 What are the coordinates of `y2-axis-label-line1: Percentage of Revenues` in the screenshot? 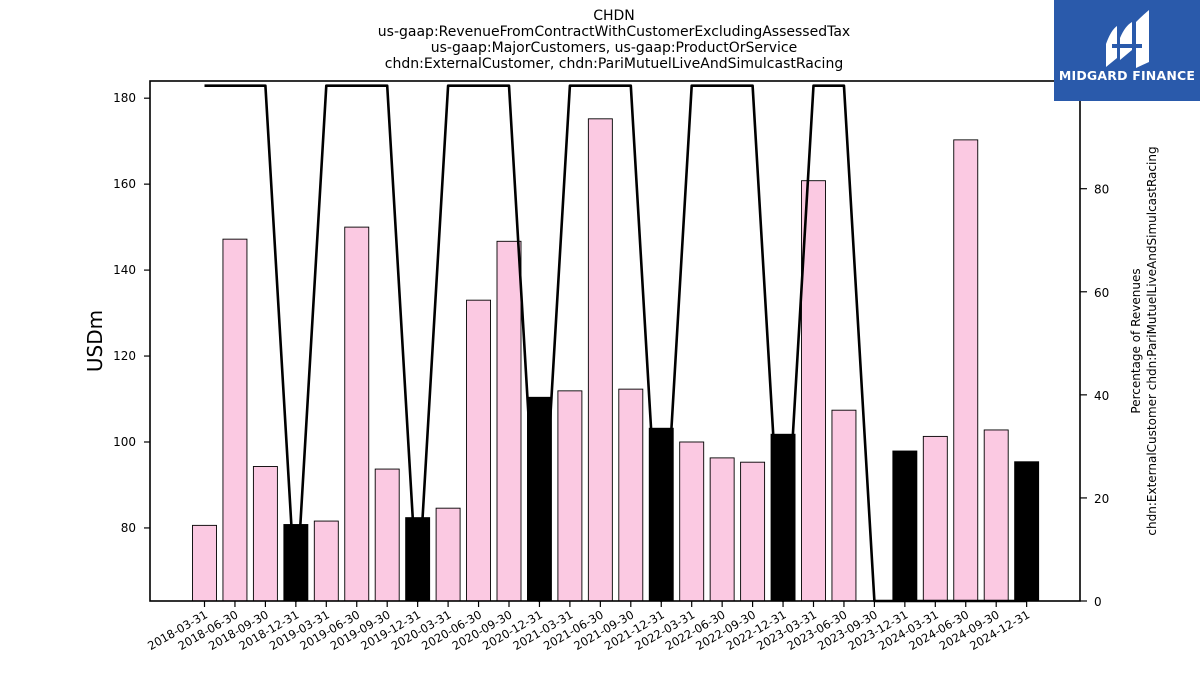 It's located at (1136, 340).